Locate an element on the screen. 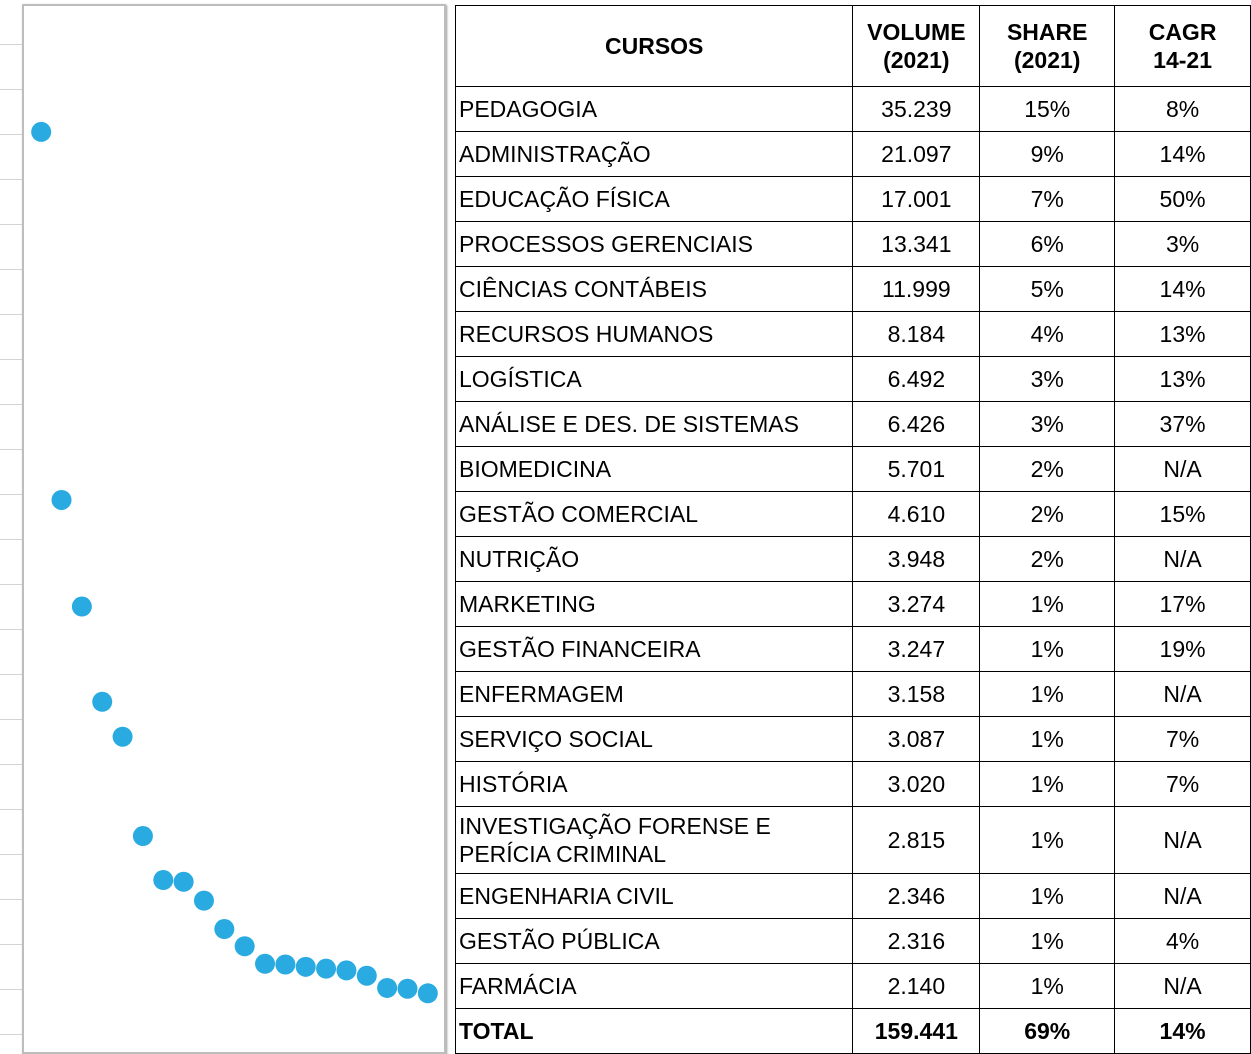 The width and height of the screenshot is (1251, 1054). header-cell: VOLUME (2021) is located at coordinates (916, 46).